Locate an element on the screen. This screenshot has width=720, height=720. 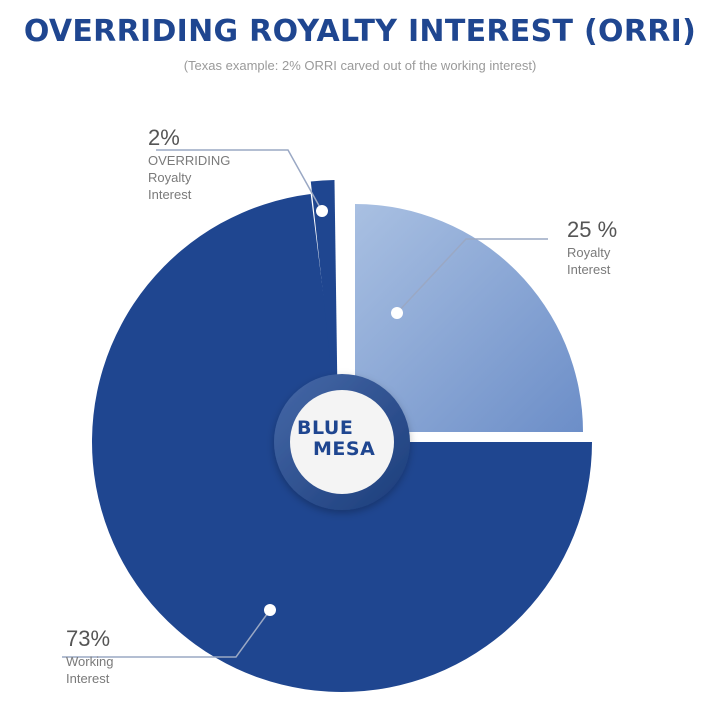
blue-mesa-logo: BLUE MESA is located at coordinates (342, 443).